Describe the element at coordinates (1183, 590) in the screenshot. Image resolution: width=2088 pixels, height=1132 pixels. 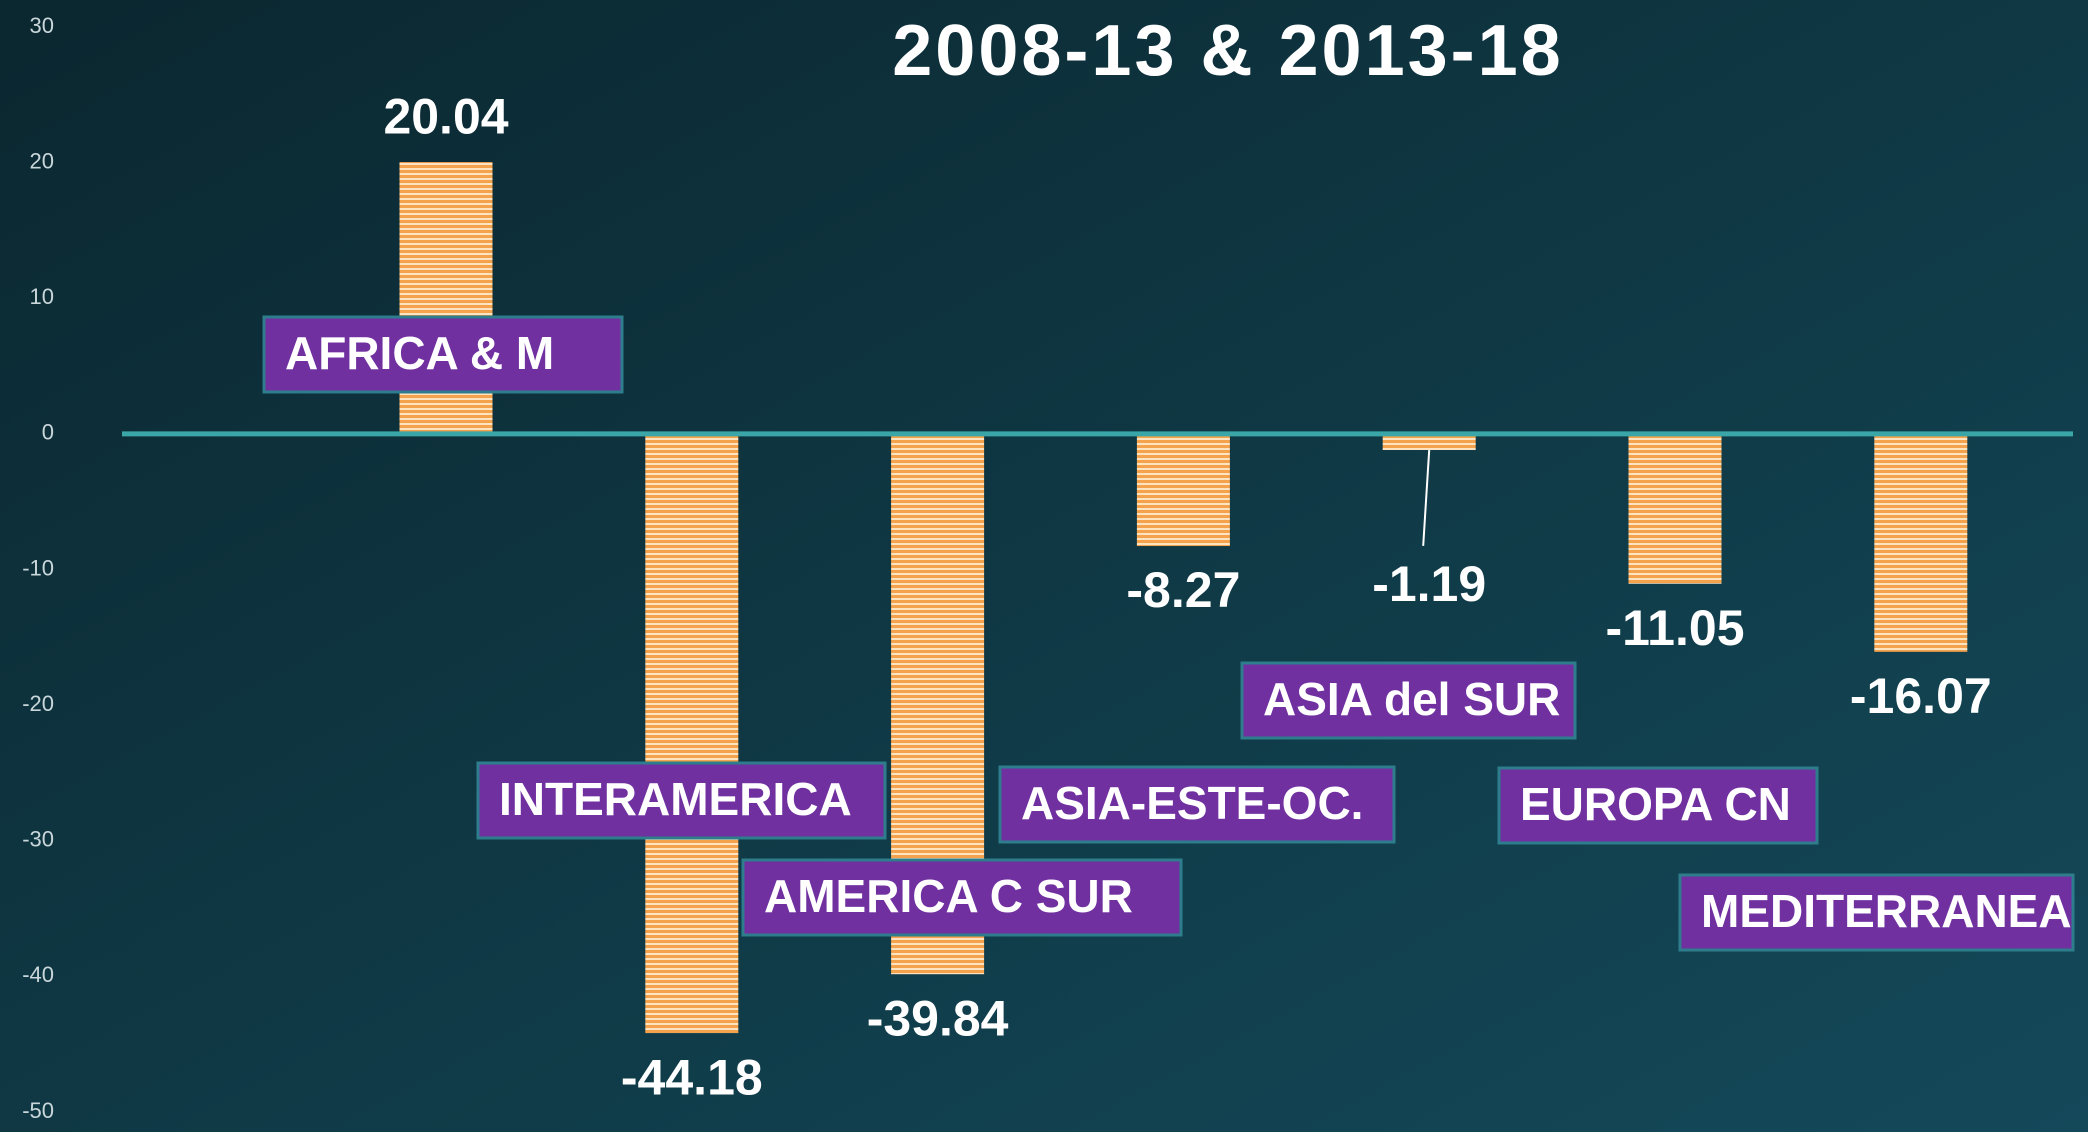
I see `data-label: -8.27` at that location.